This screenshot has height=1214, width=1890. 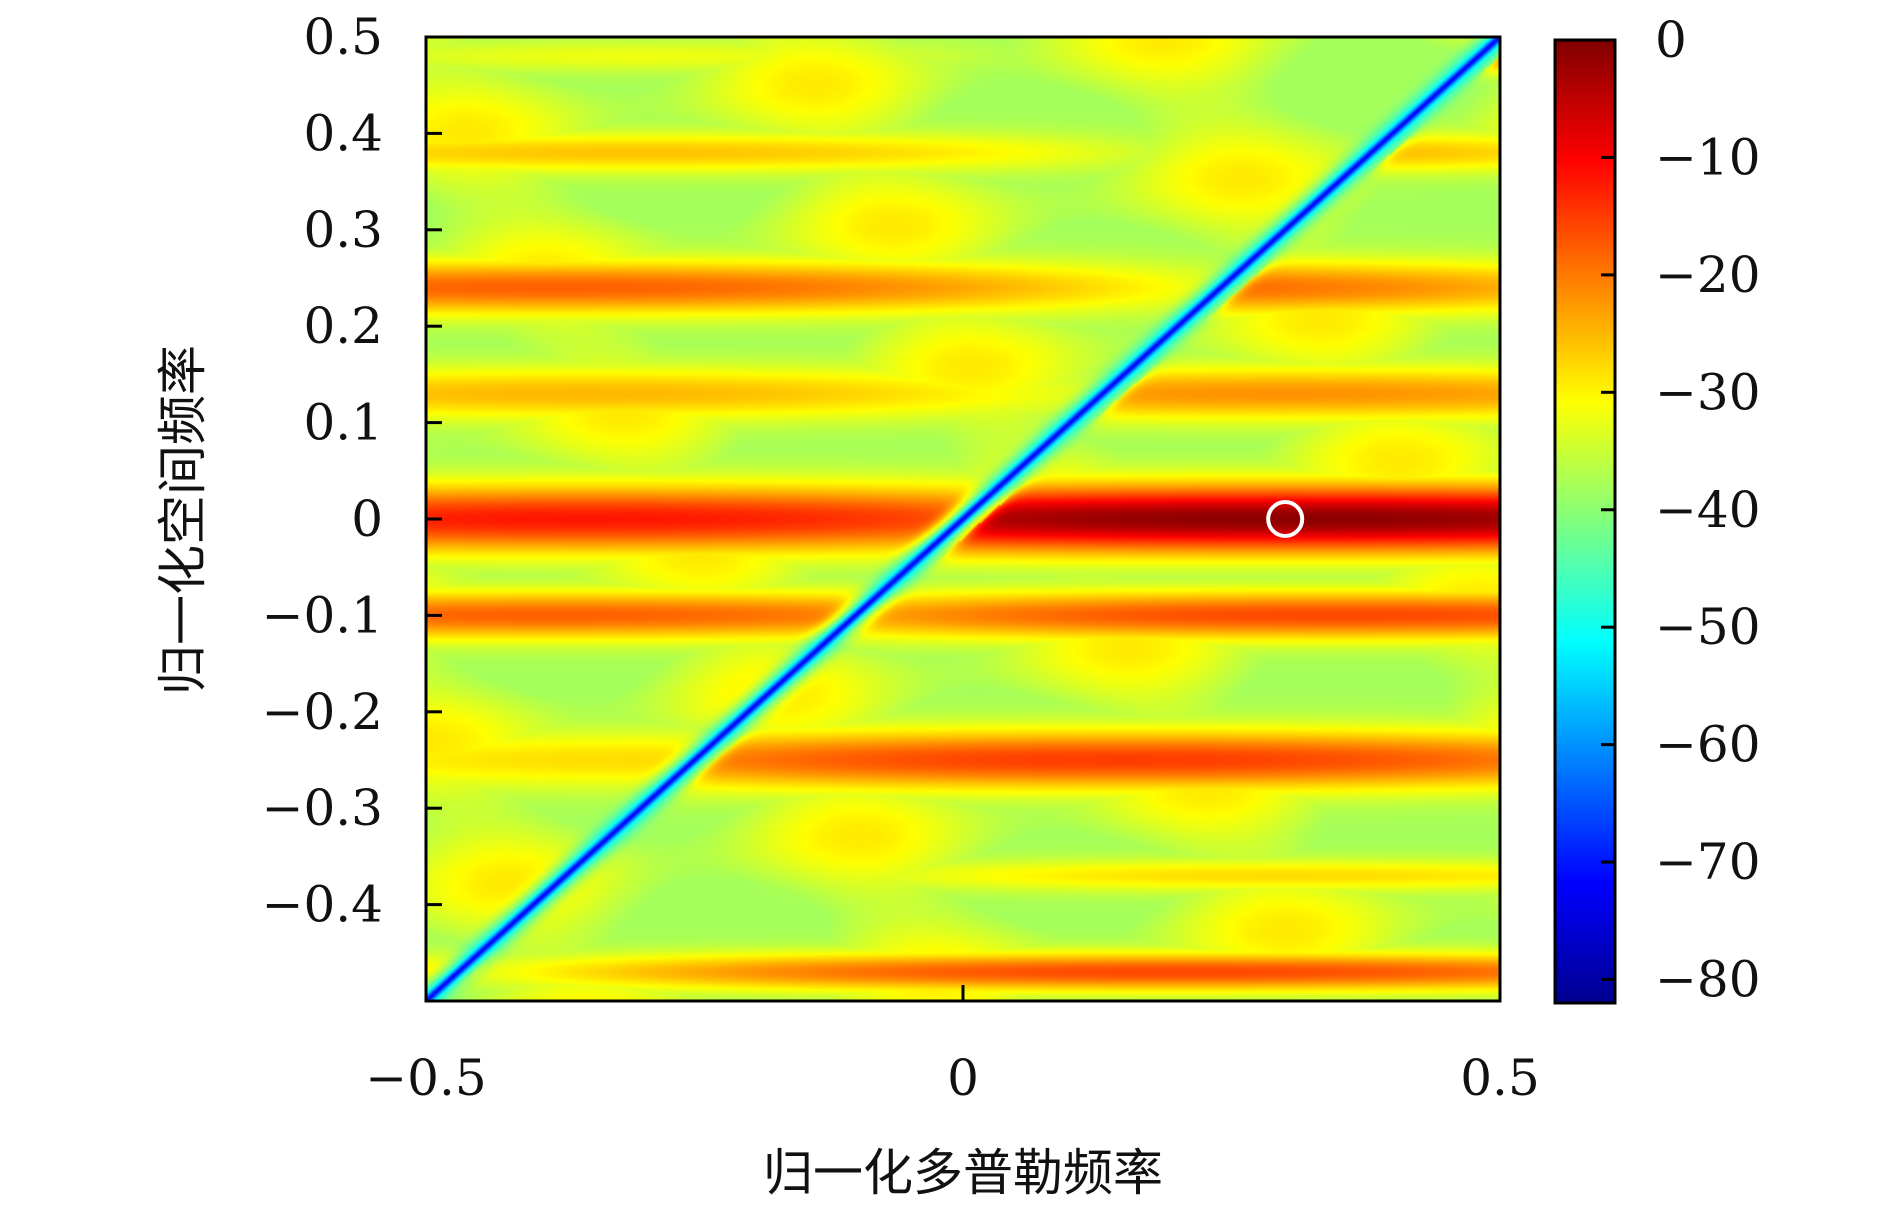 I want to click on colorbar-tick-label: −10, so click(x=1708, y=157).